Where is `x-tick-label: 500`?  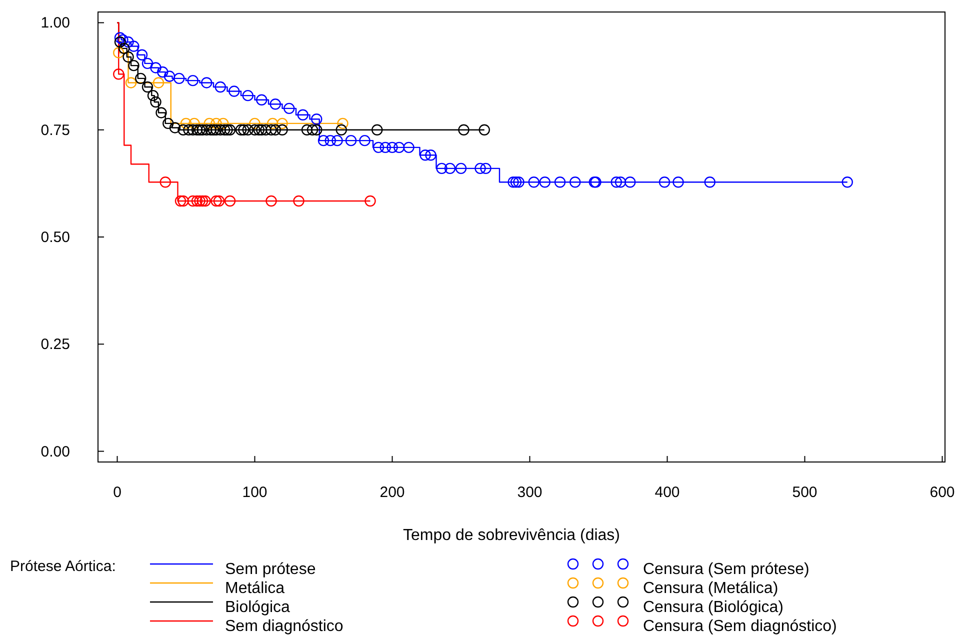 x-tick-label: 500 is located at coordinates (805, 492).